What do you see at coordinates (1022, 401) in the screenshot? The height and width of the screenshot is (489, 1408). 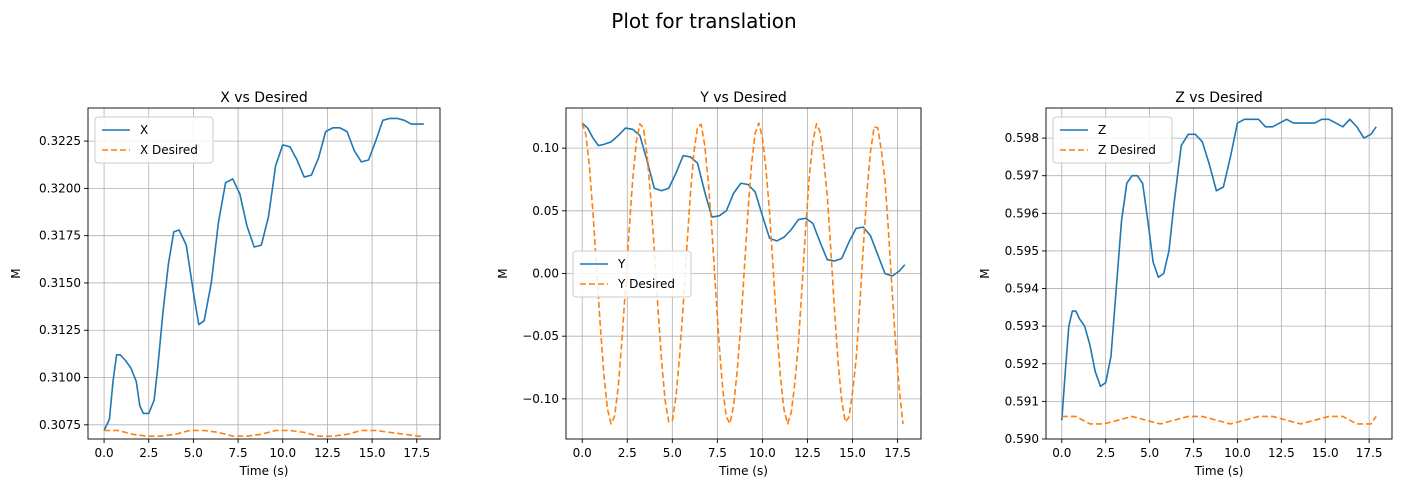 I see `y-tick-label: 0.591` at bounding box center [1022, 401].